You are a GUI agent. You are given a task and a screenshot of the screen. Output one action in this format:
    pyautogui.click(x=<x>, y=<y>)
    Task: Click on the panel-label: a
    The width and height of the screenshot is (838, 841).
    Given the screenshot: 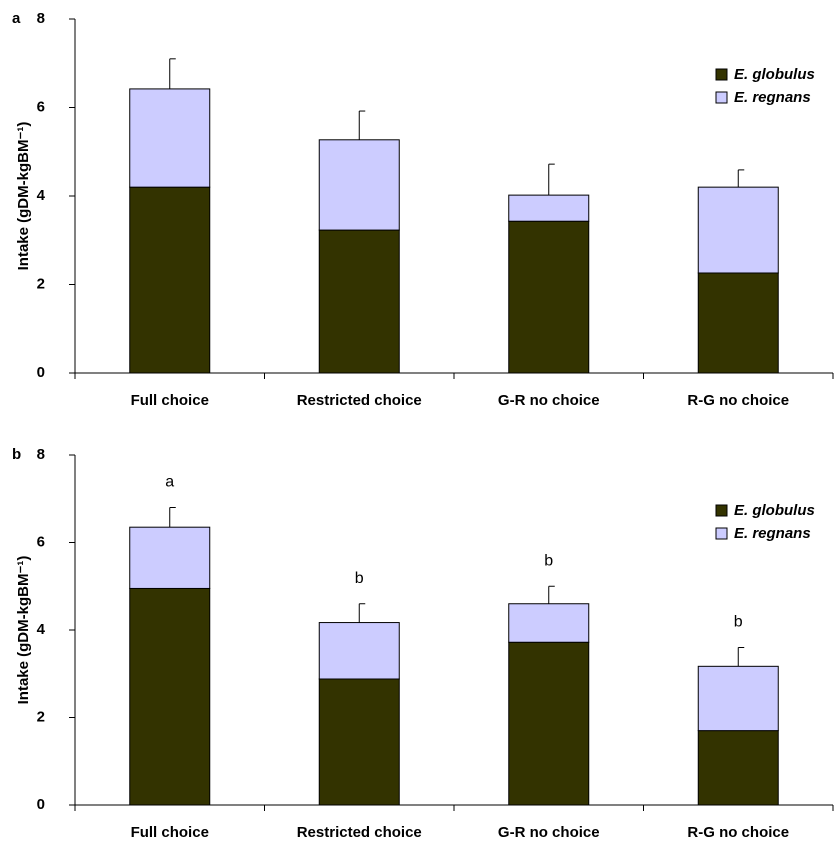 What is the action you would take?
    pyautogui.click(x=16, y=18)
    